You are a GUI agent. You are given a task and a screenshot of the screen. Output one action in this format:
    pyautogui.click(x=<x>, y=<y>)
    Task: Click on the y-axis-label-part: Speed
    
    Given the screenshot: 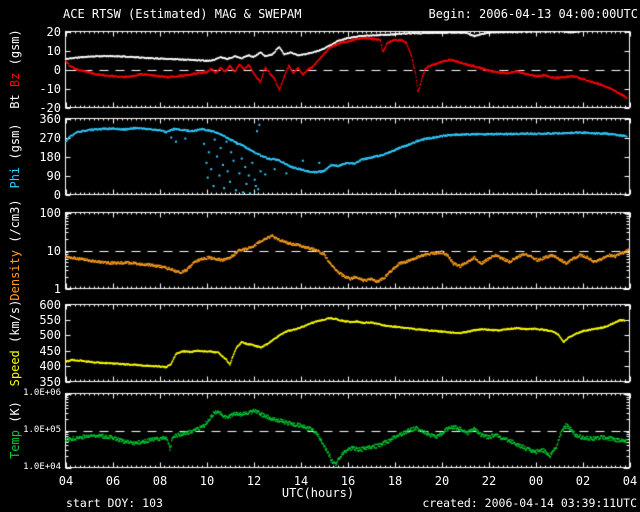 What is the action you would take?
    pyautogui.click(x=15, y=367)
    